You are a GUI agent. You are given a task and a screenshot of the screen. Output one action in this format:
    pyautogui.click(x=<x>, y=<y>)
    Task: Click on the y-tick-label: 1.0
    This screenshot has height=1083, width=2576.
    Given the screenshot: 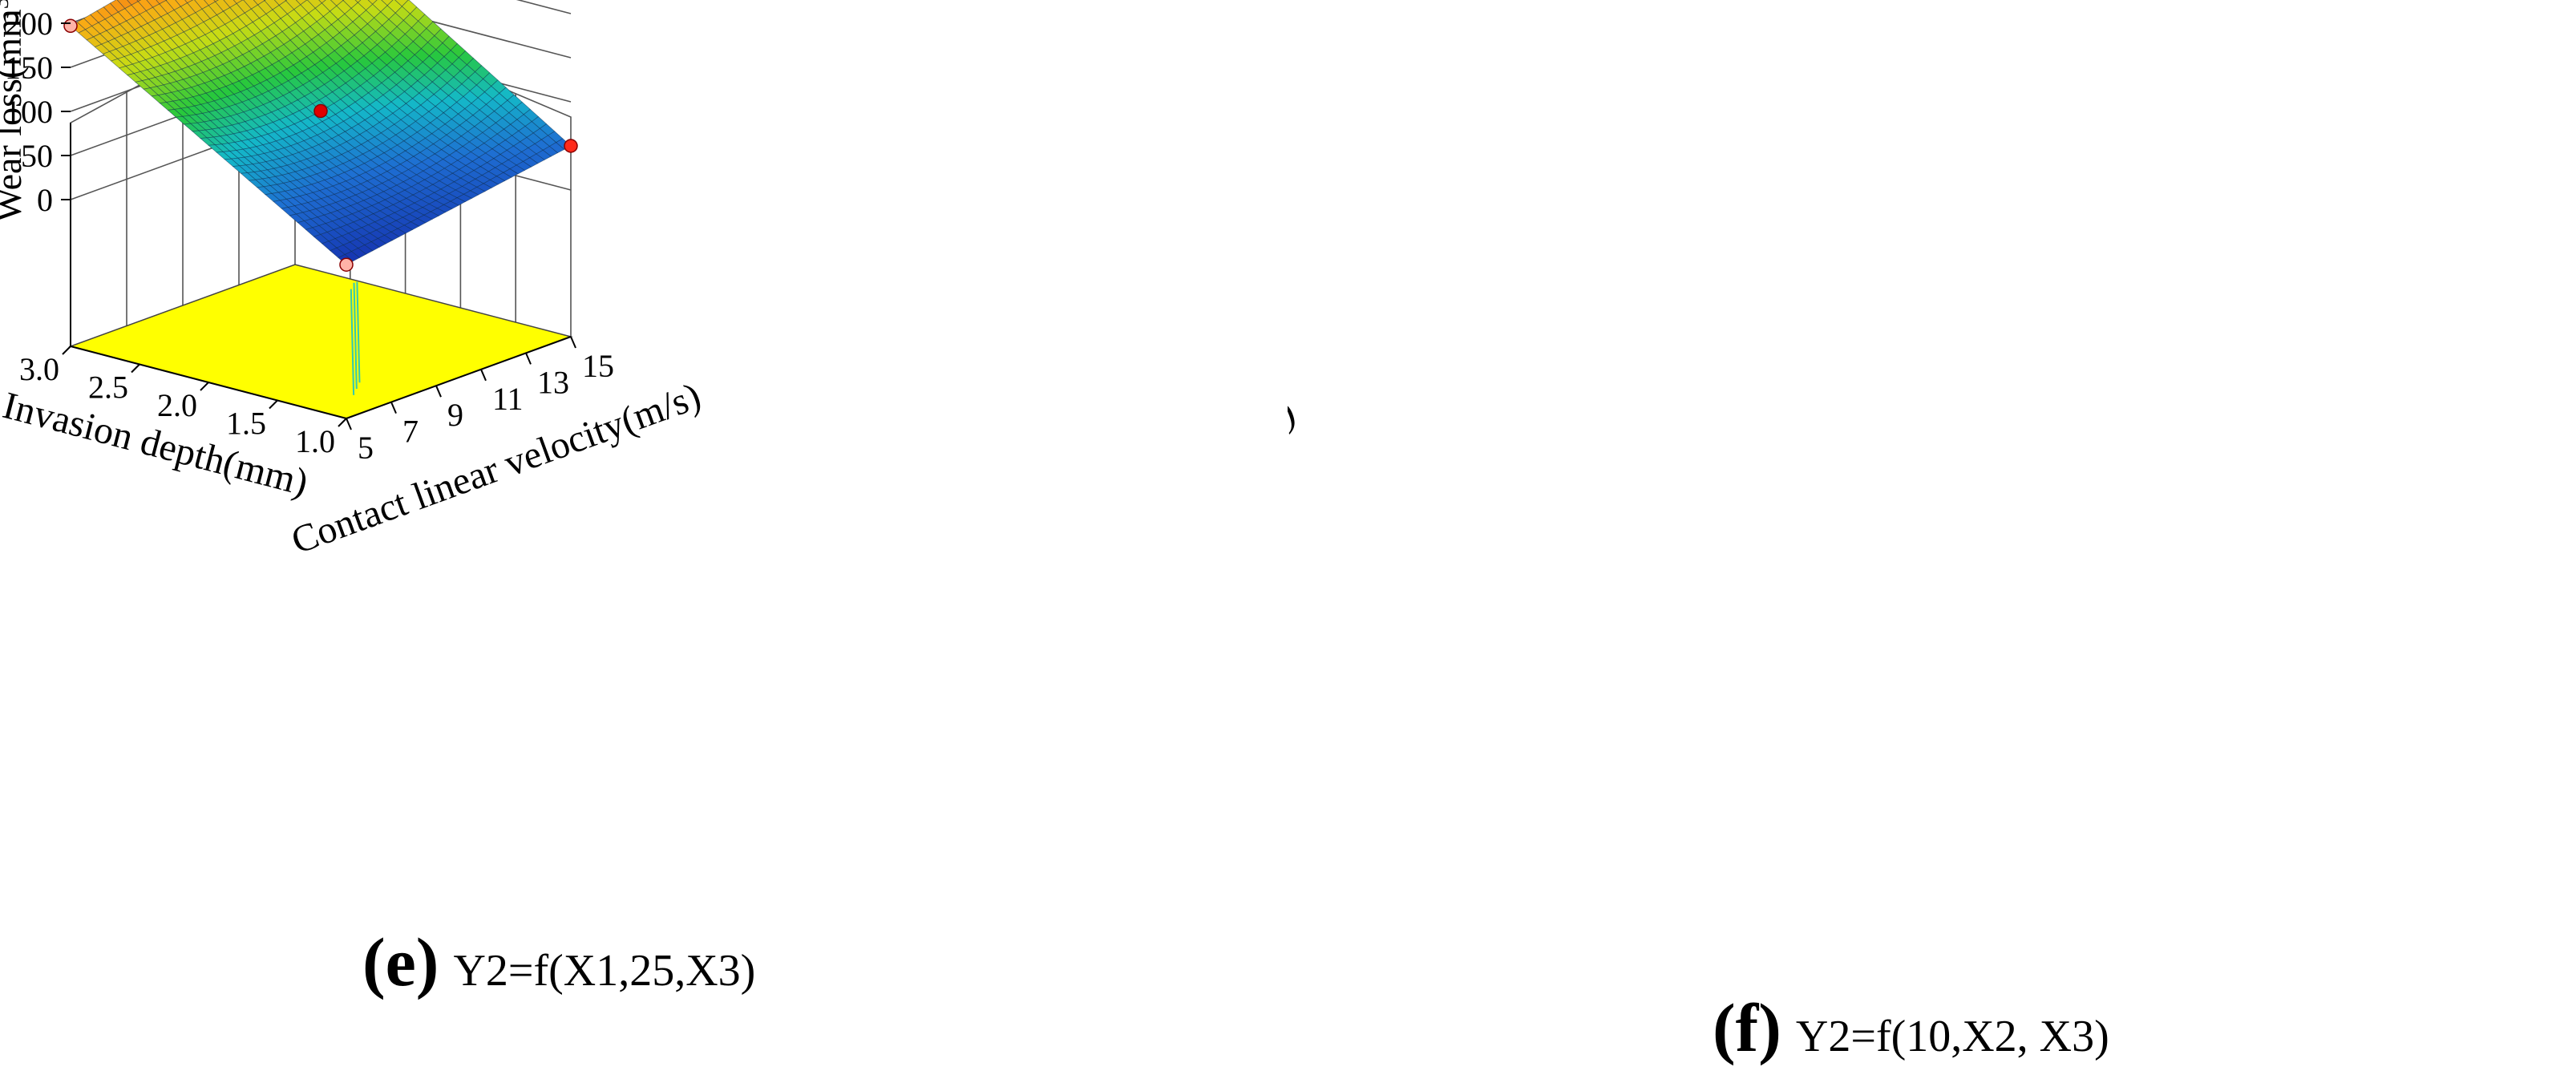 What is the action you would take?
    pyautogui.click(x=315, y=441)
    